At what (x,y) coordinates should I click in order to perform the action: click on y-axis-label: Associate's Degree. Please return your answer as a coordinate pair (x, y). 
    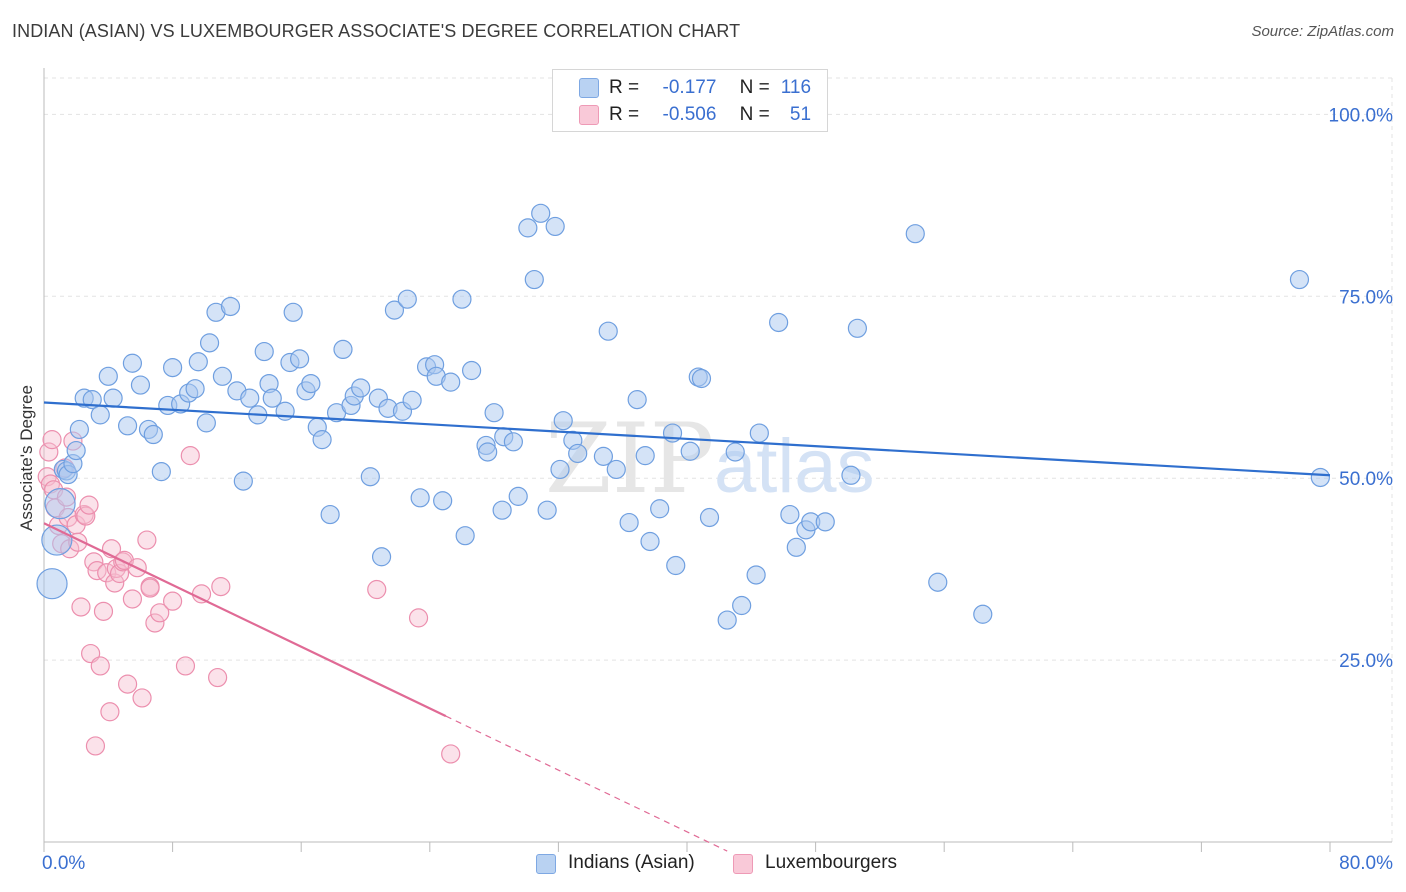
    Looking at the image, I should click on (26, 458).